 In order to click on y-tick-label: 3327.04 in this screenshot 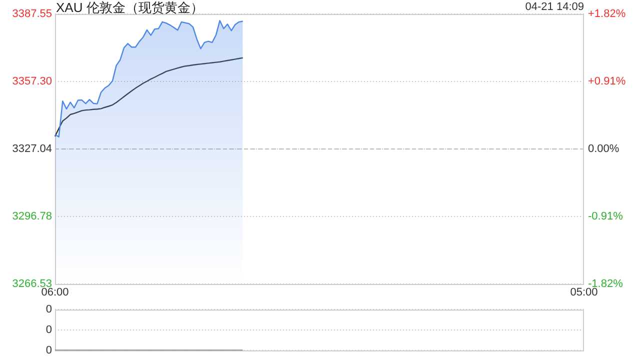, I will do `click(32, 149)`.